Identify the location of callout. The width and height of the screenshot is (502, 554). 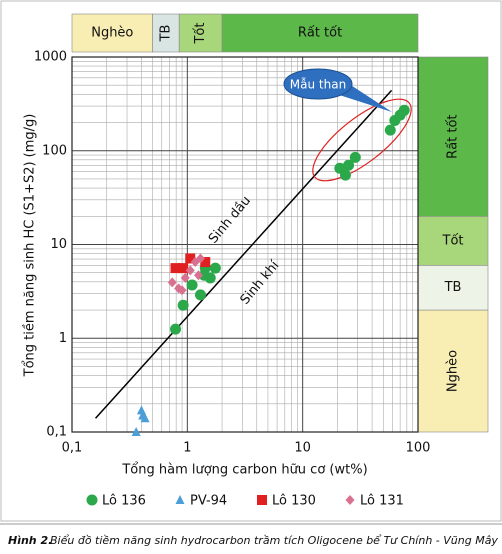
(318, 84).